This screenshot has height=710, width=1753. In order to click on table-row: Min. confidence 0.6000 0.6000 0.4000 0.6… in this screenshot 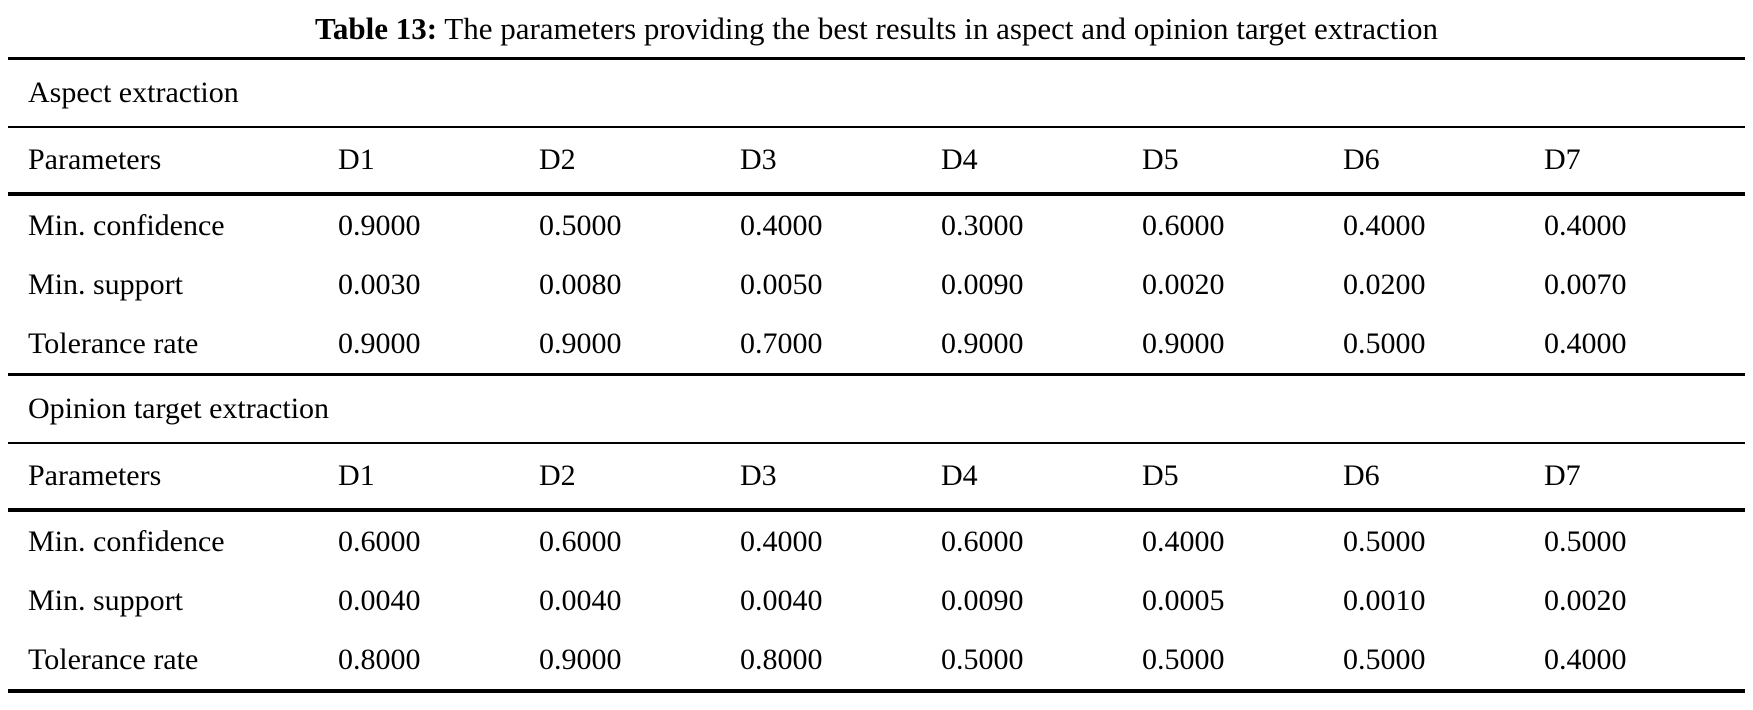, I will do `click(876, 540)`.